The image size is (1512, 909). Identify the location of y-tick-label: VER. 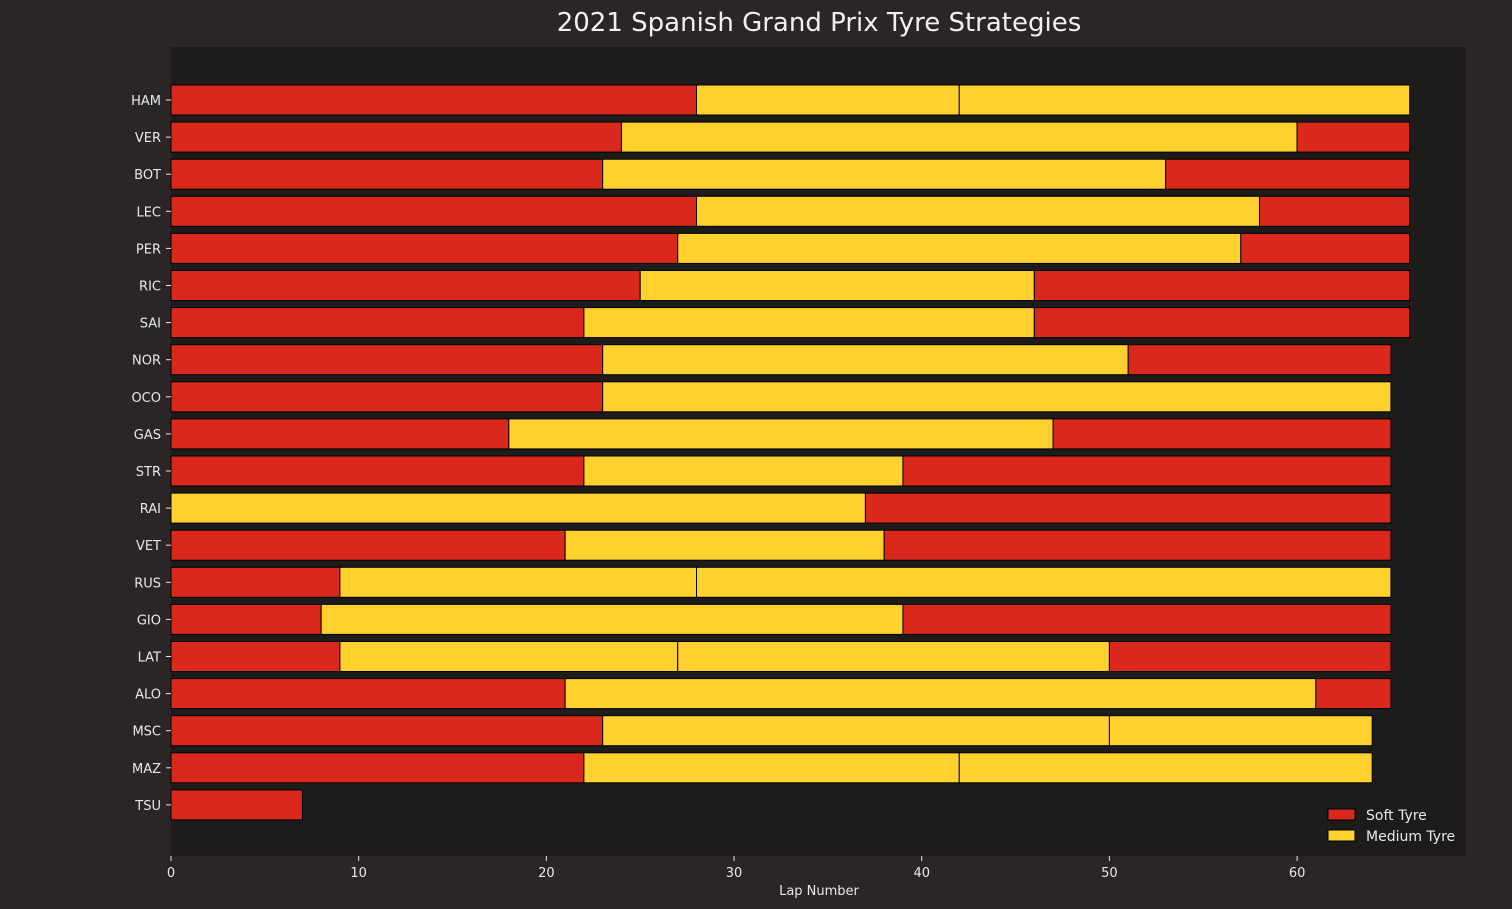
(148, 138).